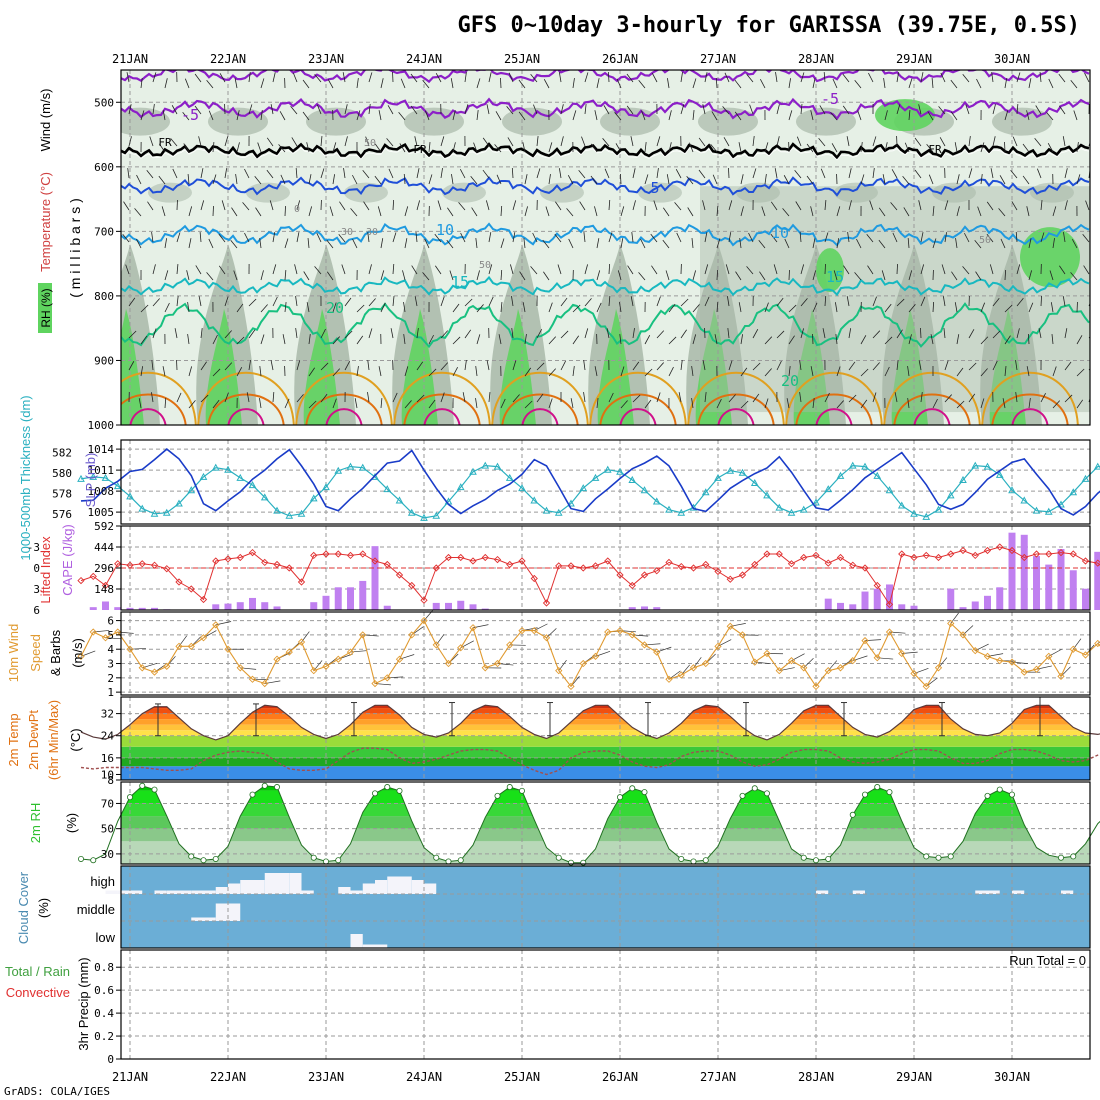 This screenshot has height=1100, width=1100. What do you see at coordinates (228, 59) in the screenshot?
I see `date-label: 22JAN` at bounding box center [228, 59].